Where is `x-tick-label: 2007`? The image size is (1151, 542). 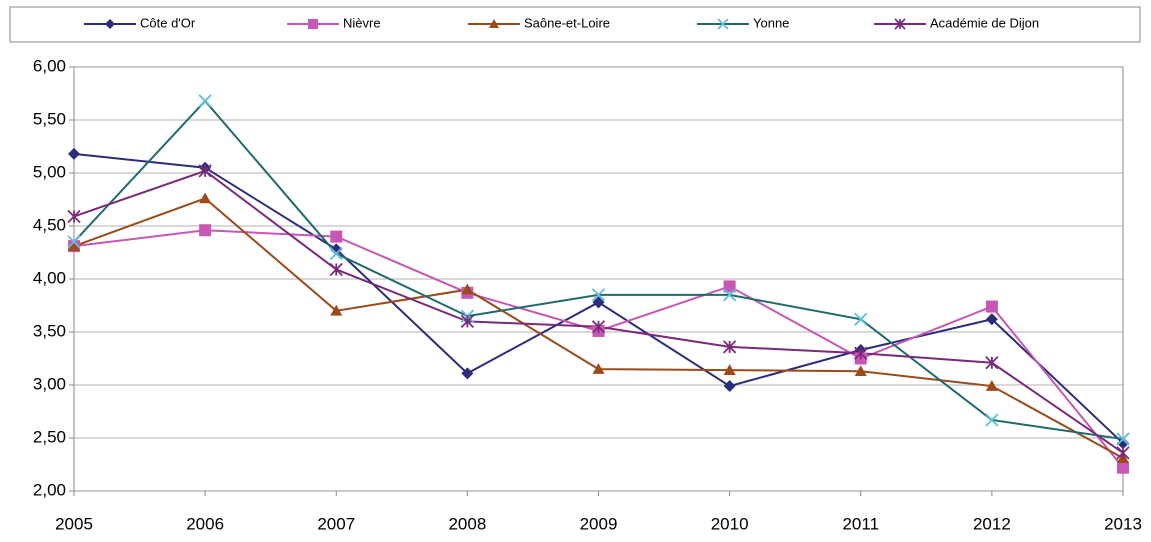 x-tick-label: 2007 is located at coordinates (336, 523).